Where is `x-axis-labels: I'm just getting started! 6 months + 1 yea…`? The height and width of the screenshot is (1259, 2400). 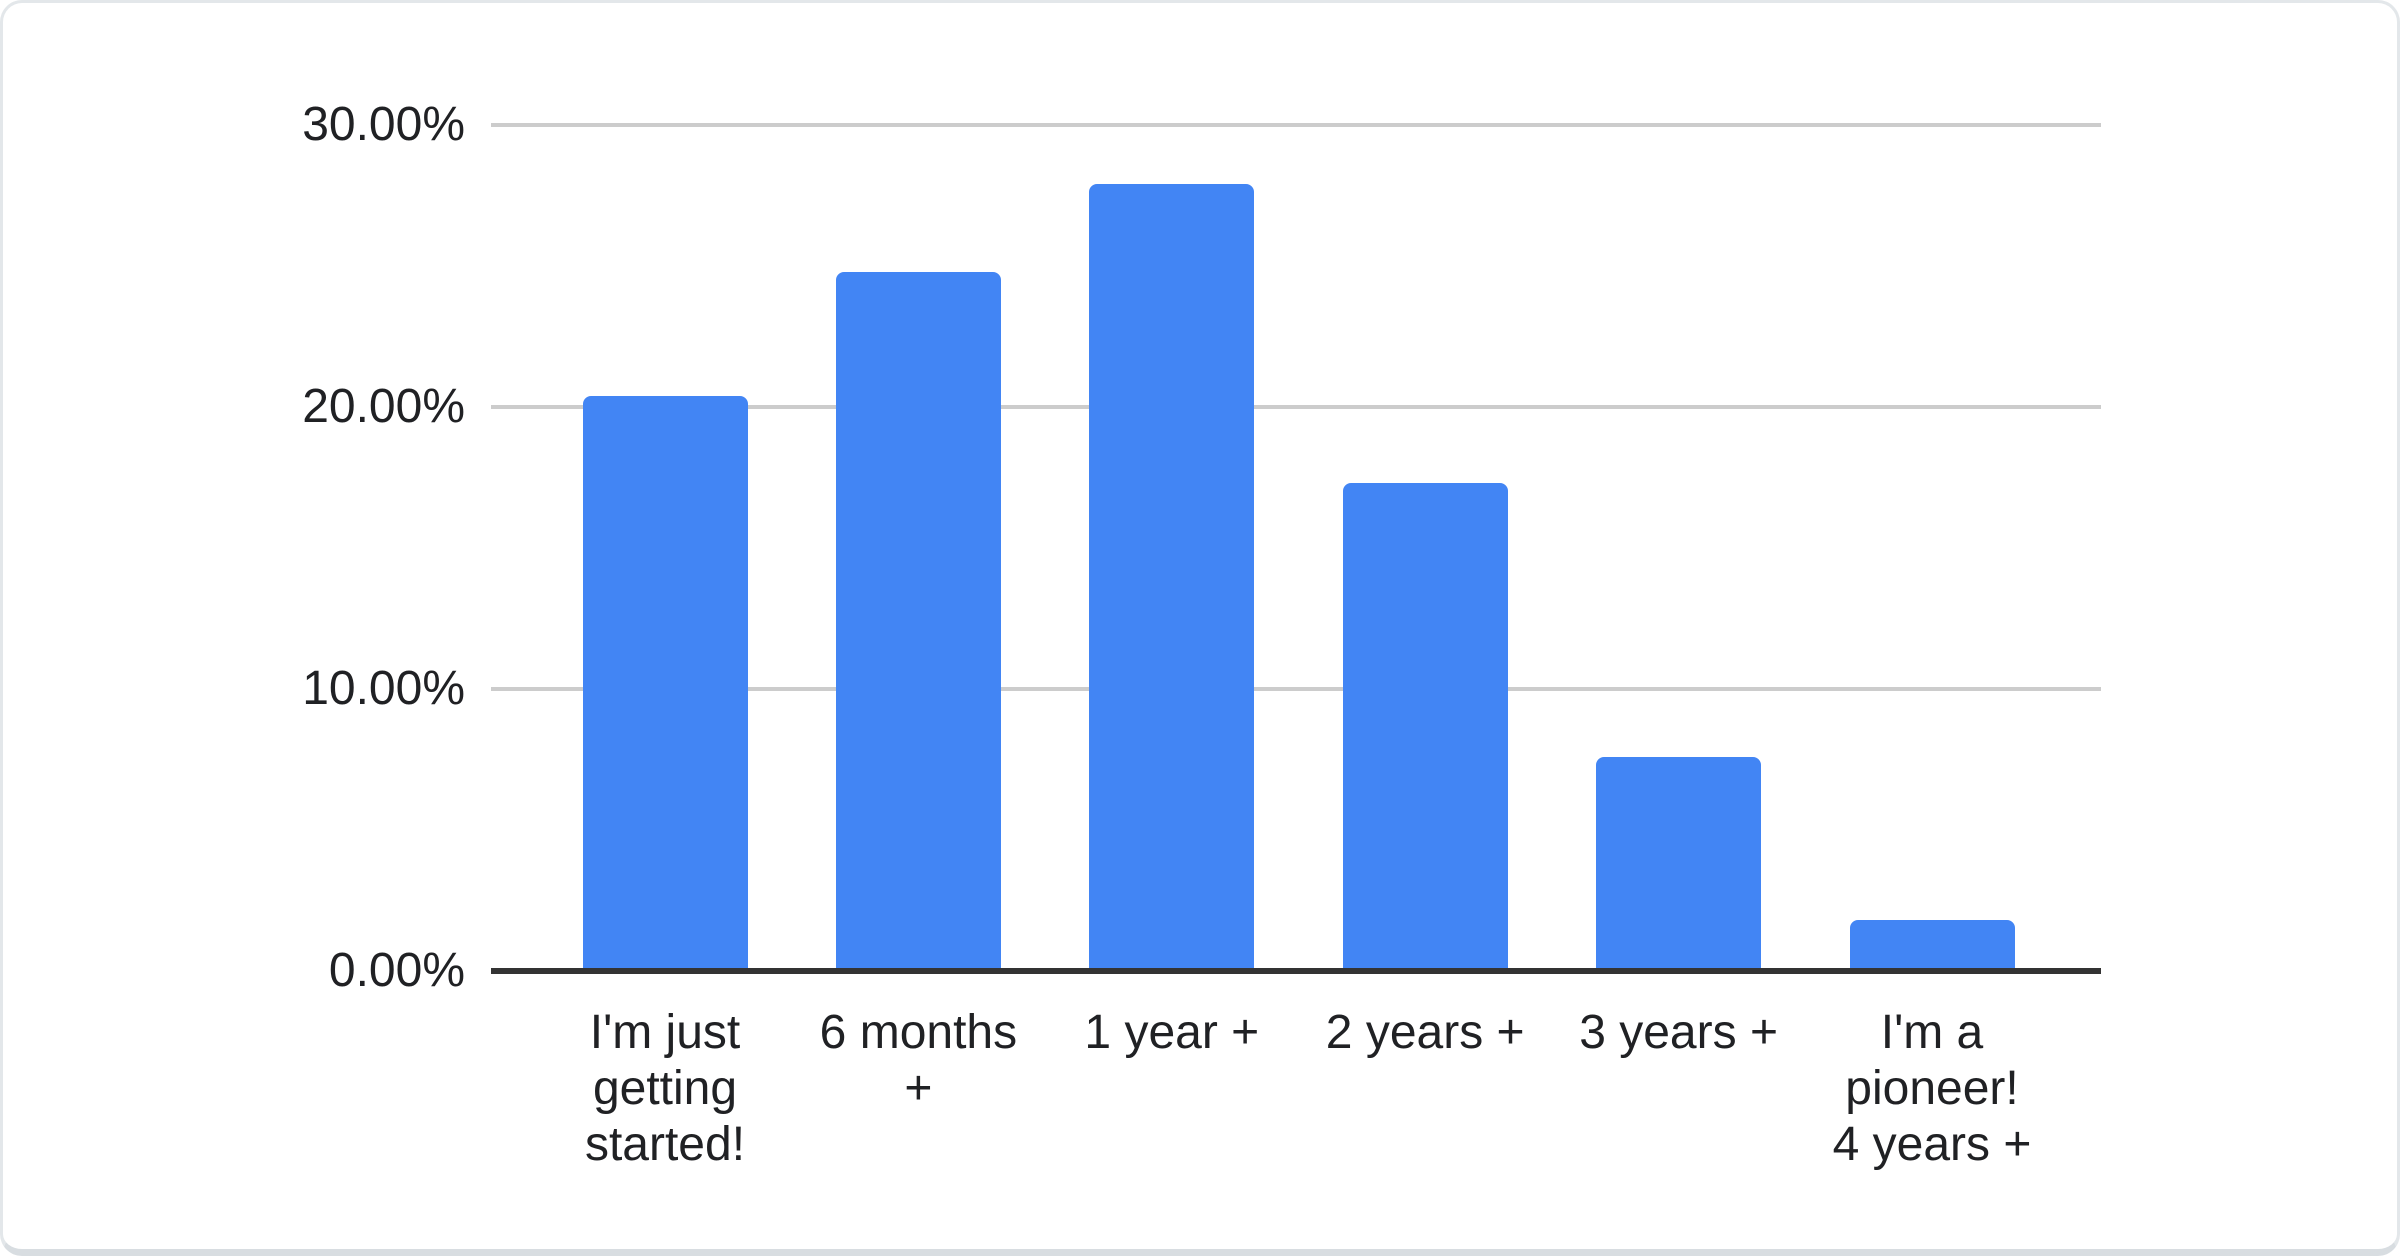
x-axis-labels: I'm just getting started! 6 months + 1 yea… is located at coordinates (1296, 1120).